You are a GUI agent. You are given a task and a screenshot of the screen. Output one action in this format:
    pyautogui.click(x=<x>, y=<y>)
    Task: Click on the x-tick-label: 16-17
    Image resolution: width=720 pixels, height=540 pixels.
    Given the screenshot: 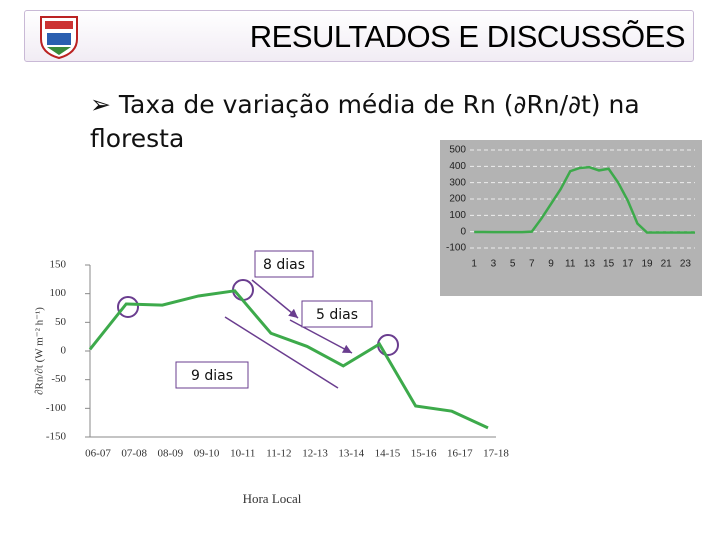 What is the action you would take?
    pyautogui.click(x=460, y=454)
    